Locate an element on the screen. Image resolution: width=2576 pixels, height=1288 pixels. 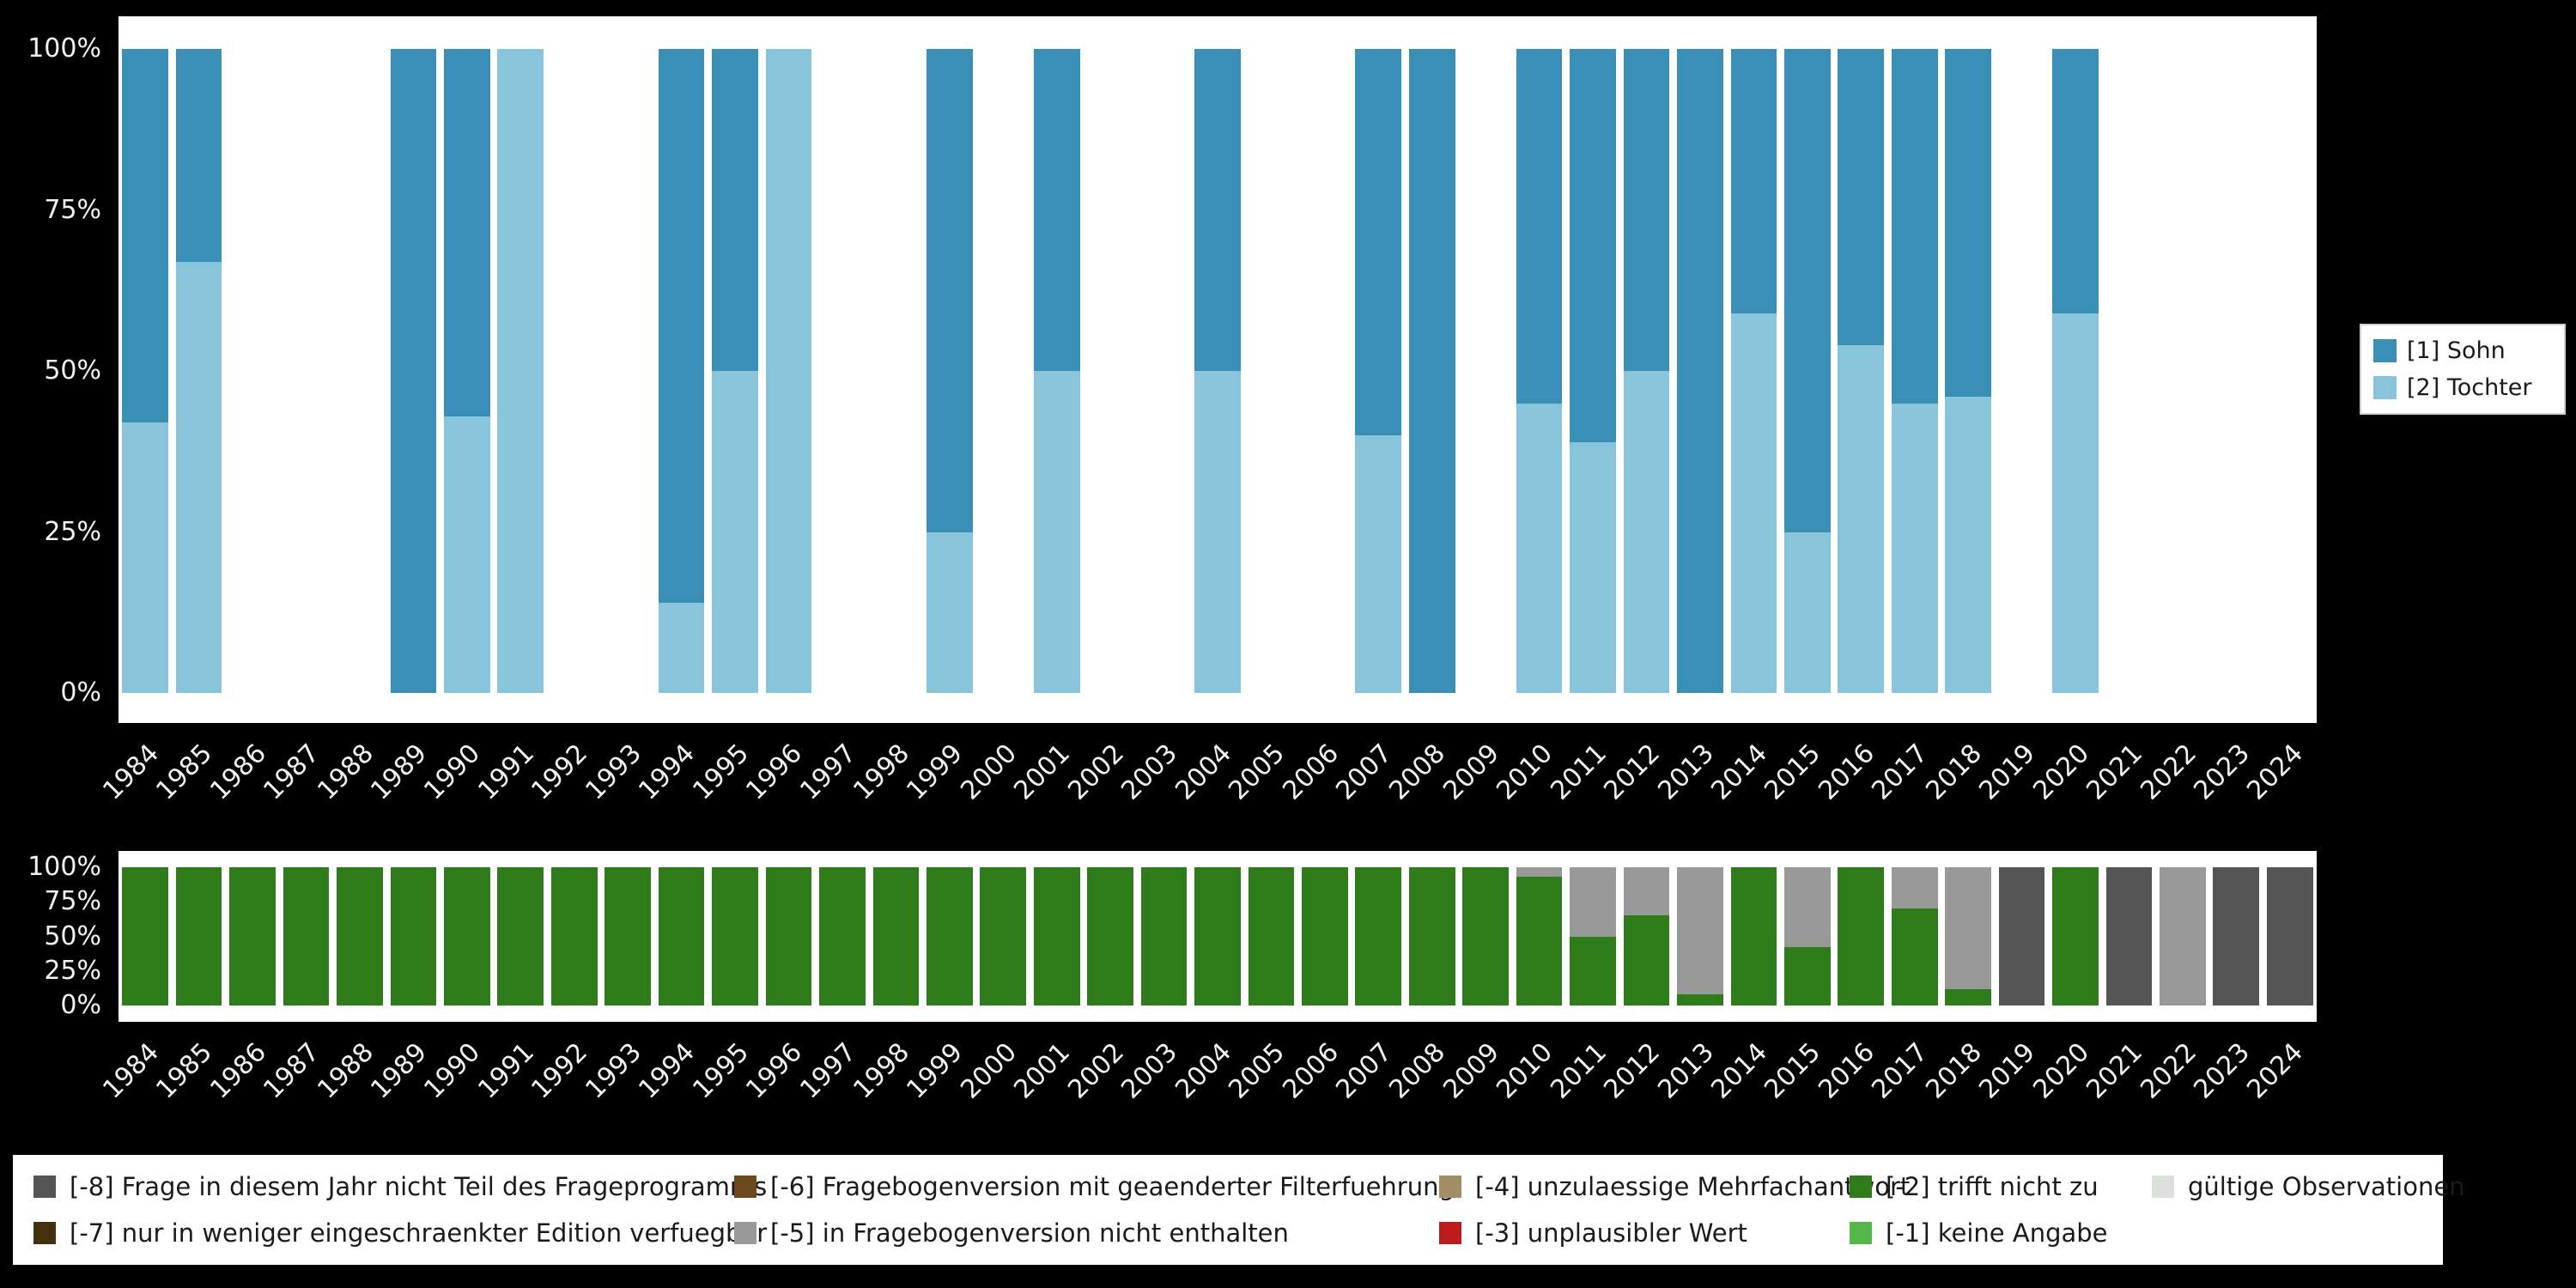
x-tick-text: 2020 is located at coordinates (2060, 772).